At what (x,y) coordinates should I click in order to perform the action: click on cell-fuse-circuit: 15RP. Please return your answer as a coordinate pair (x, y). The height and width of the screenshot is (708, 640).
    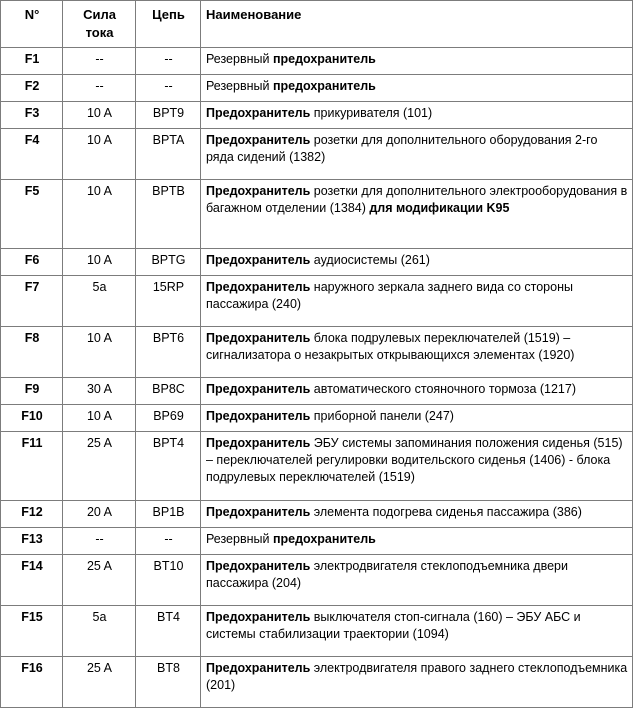
    Looking at the image, I should click on (168, 300).